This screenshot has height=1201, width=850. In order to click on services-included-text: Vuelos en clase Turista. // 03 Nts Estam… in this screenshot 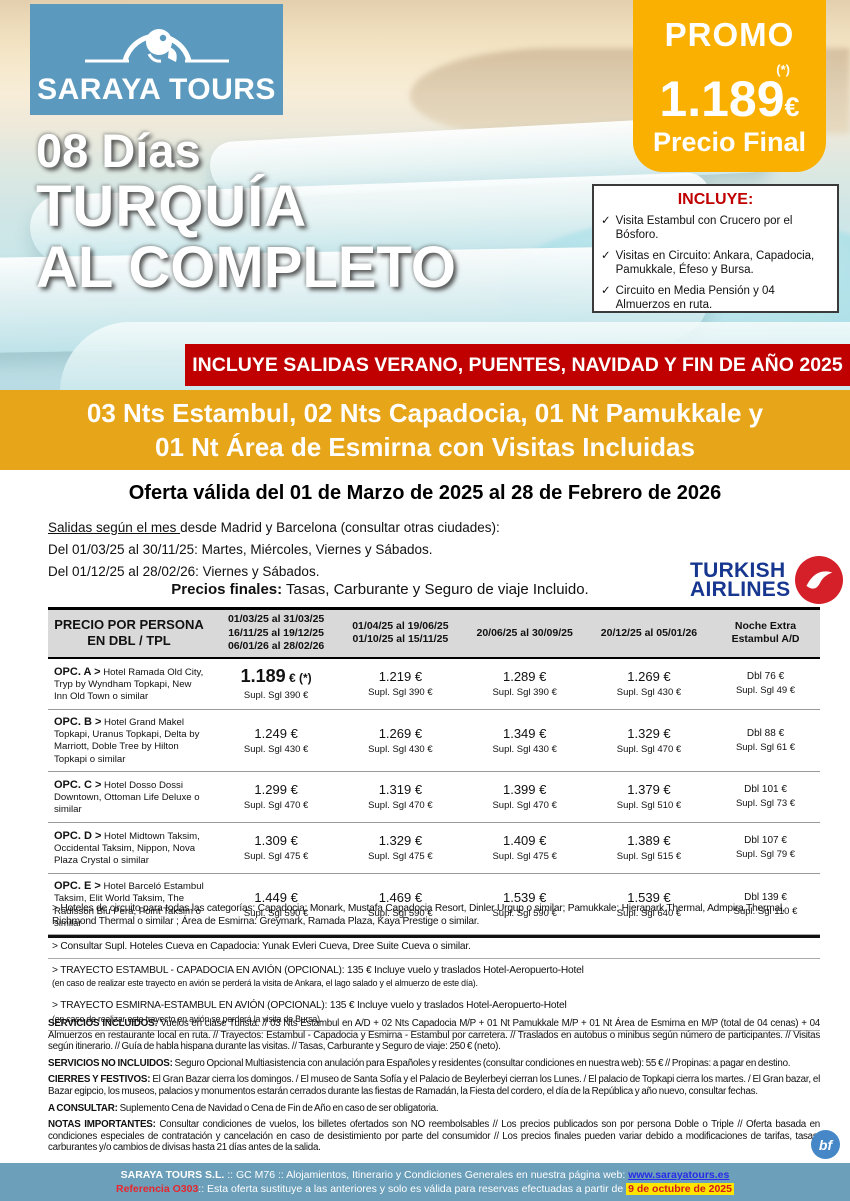, I will do `click(434, 1035)`.